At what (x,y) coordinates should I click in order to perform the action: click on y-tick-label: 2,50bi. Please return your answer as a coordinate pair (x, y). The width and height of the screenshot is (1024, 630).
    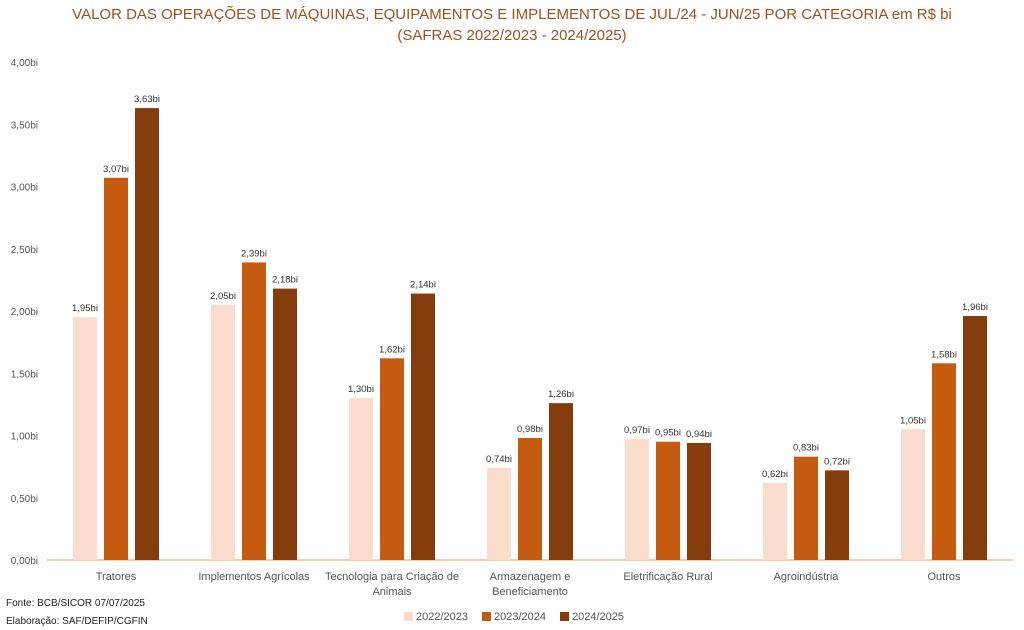
    Looking at the image, I should click on (24, 250).